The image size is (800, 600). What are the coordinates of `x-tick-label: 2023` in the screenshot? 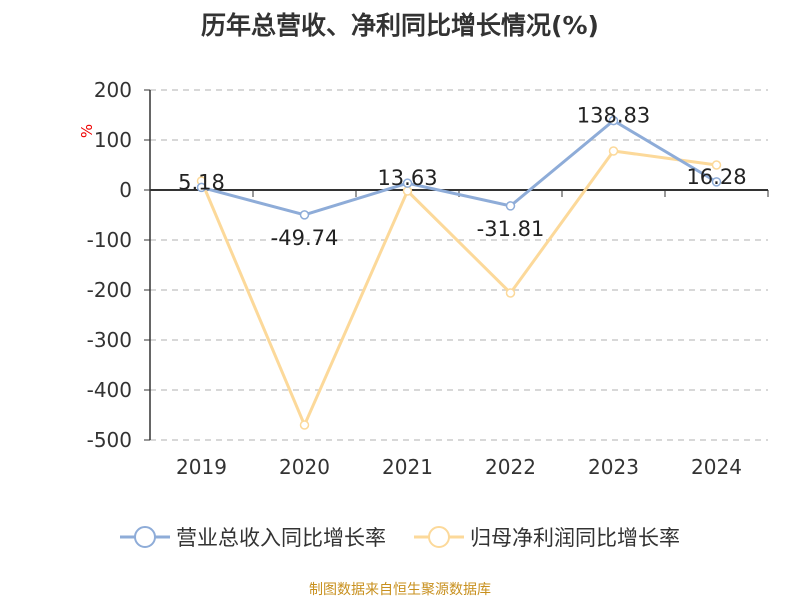 It's located at (613, 467).